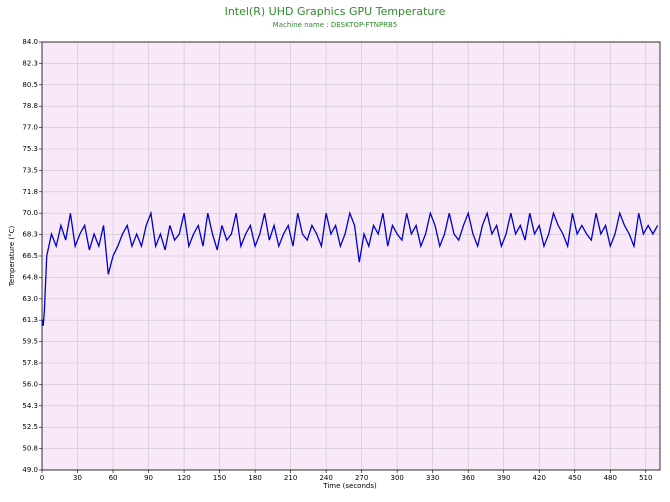 Image resolution: width=670 pixels, height=502 pixels. Describe the element at coordinates (645, 478) in the screenshot. I see `x-tick-label: 510` at that location.